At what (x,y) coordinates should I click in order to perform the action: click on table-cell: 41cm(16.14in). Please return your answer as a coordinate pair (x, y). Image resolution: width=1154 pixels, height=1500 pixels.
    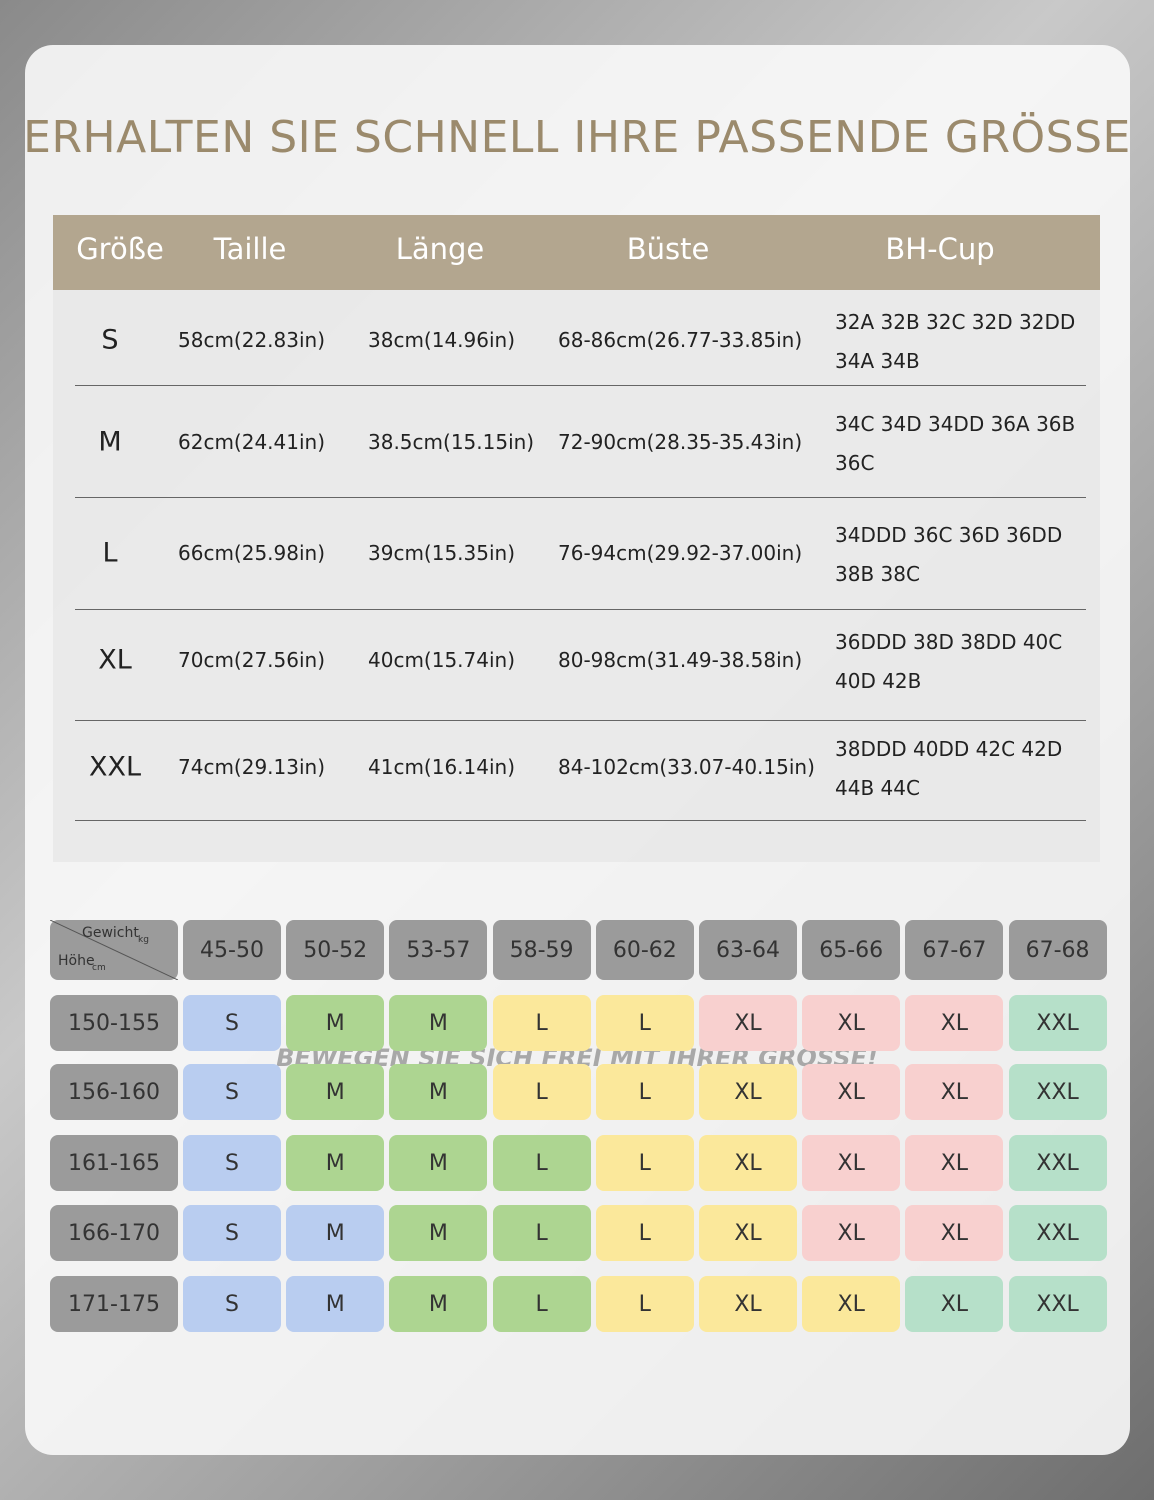
    Looking at the image, I should click on (442, 767).